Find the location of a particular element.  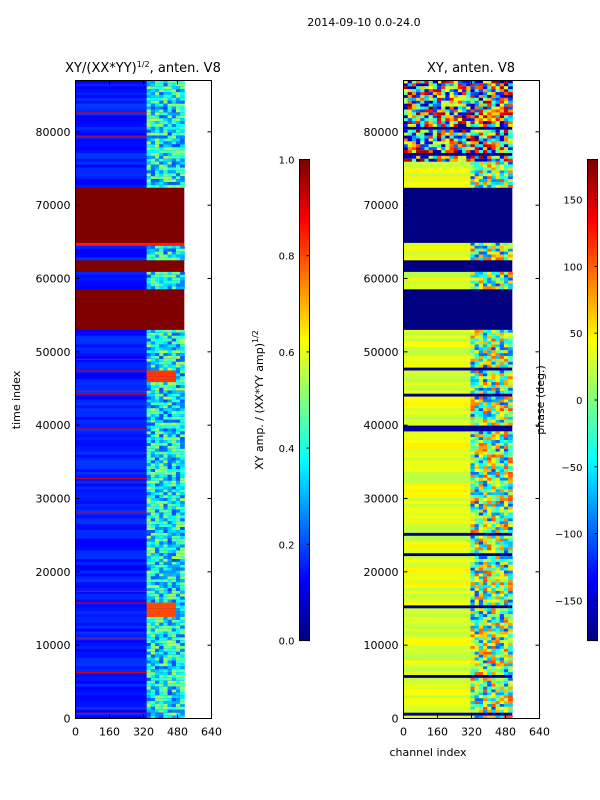

amplitude-colorbar-slice is located at coordinates (304, 607).